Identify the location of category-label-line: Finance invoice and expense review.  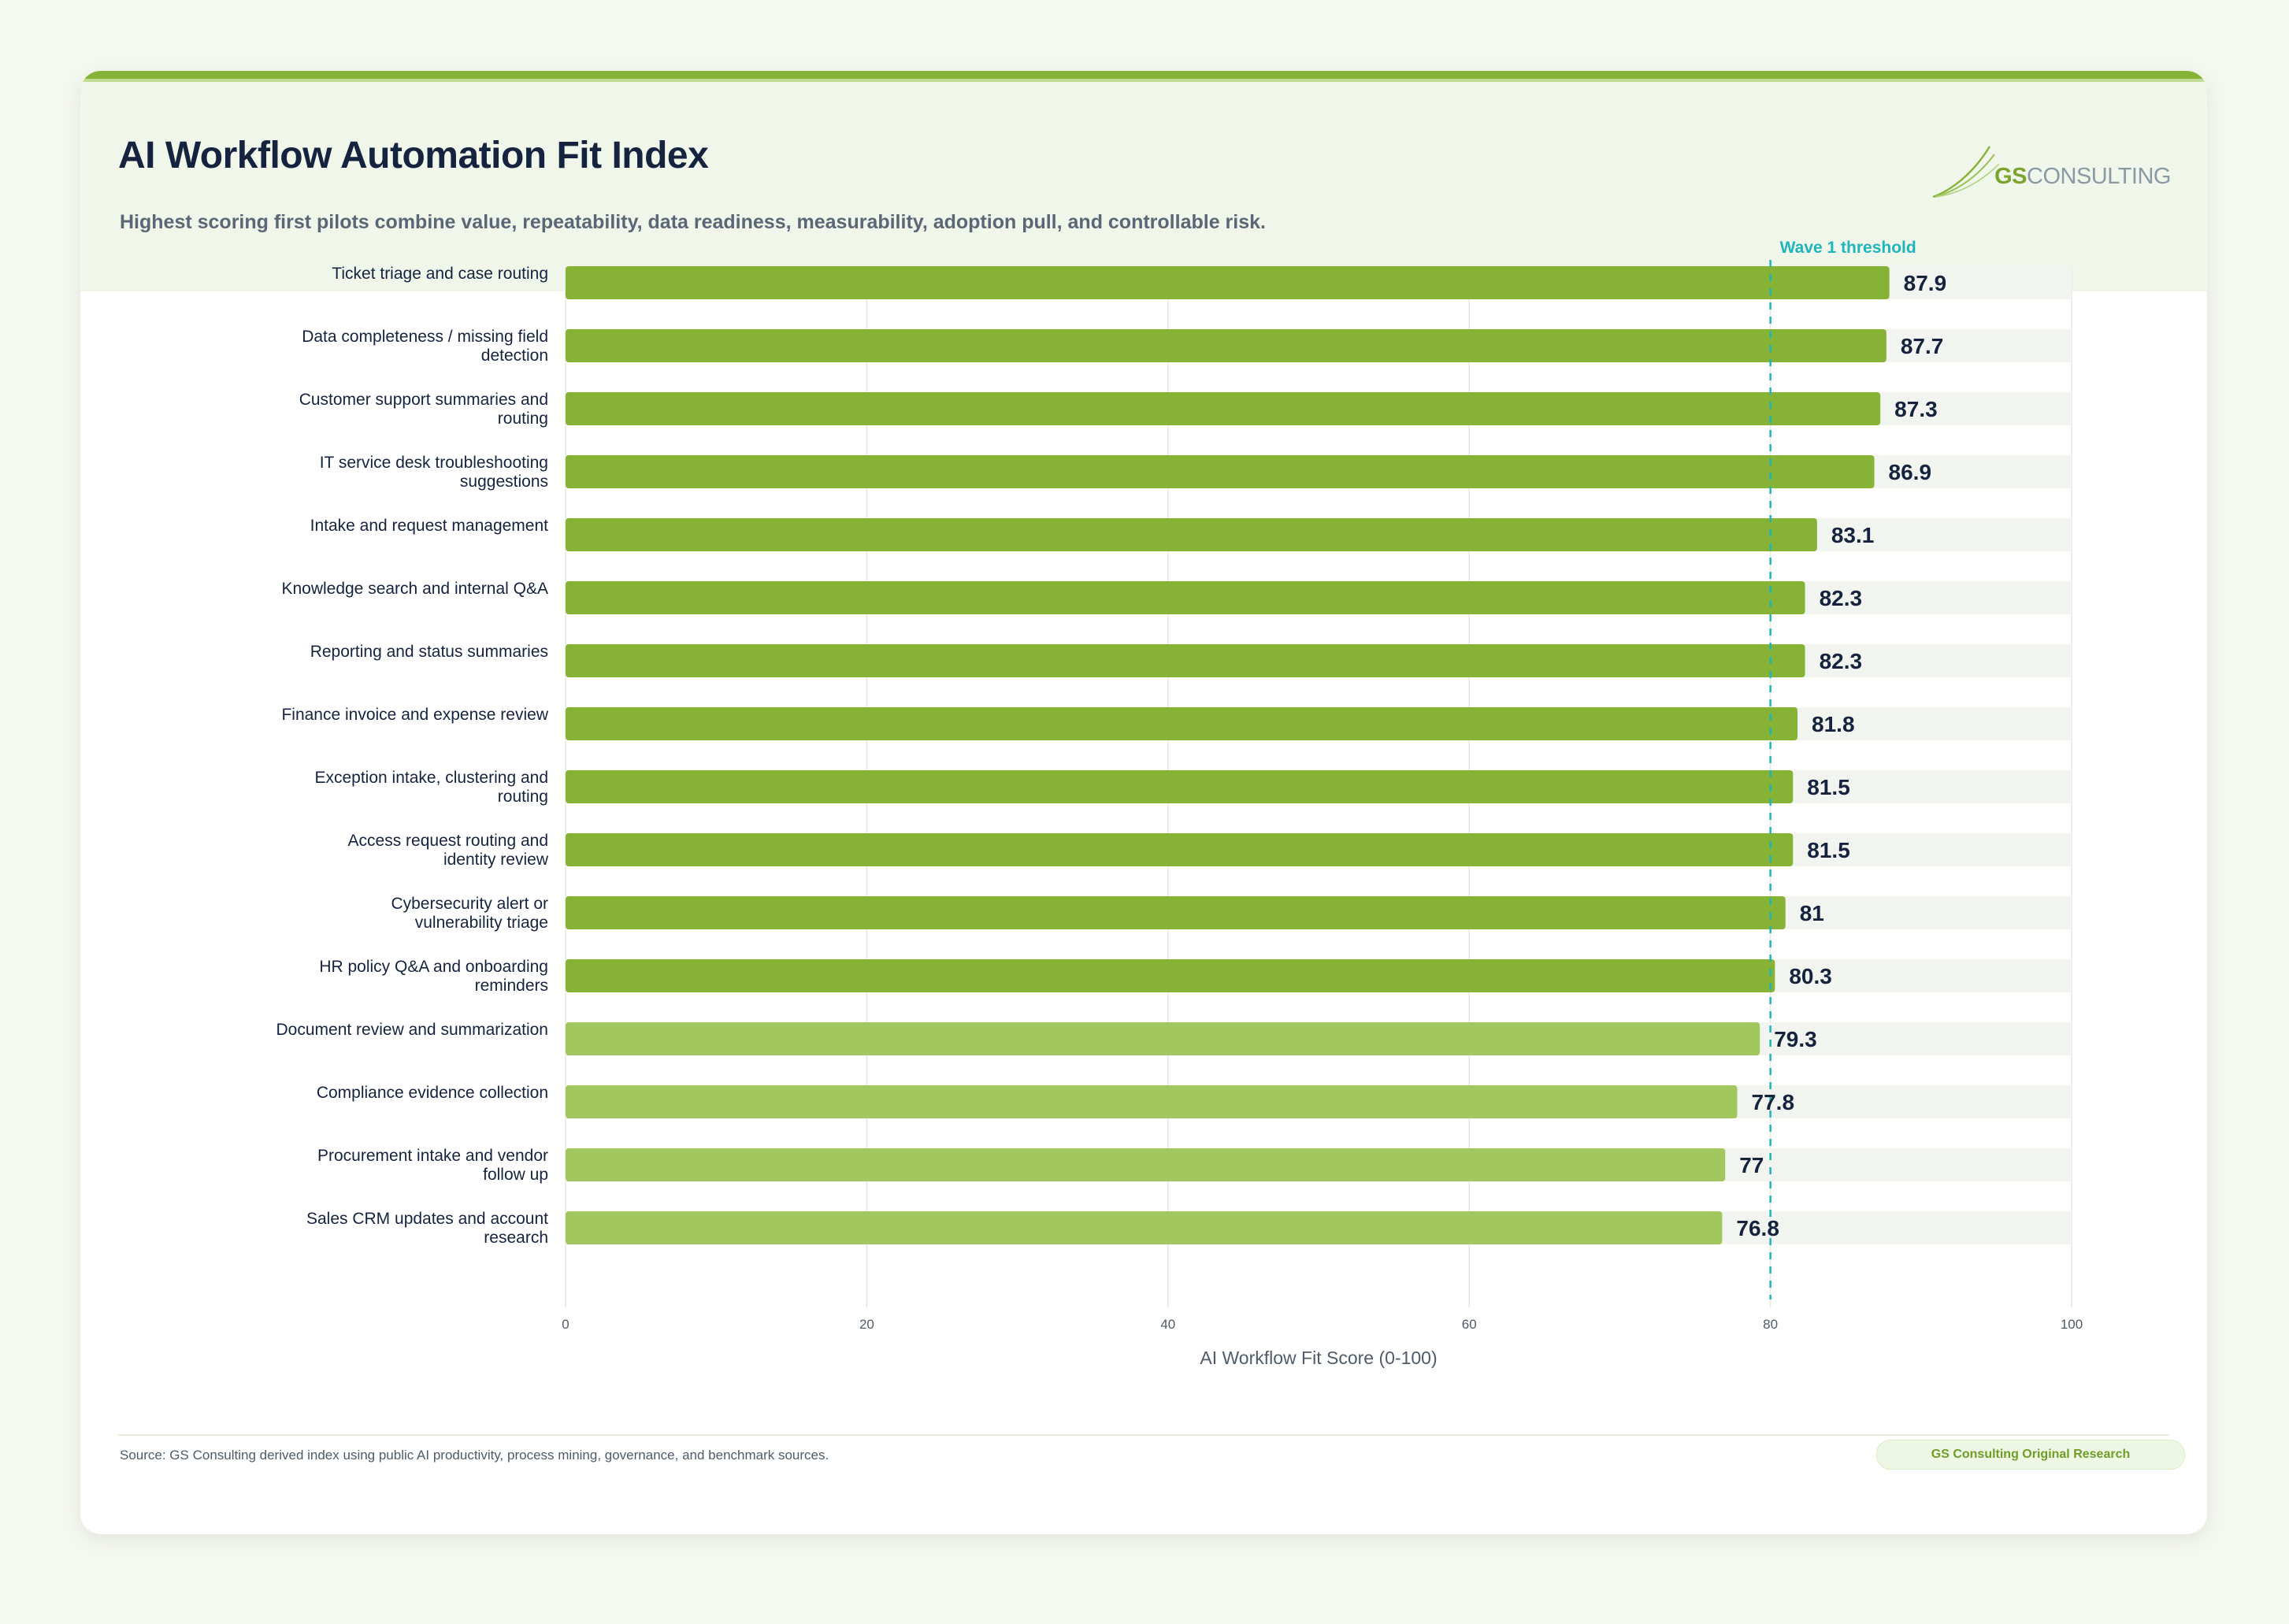
(414, 715).